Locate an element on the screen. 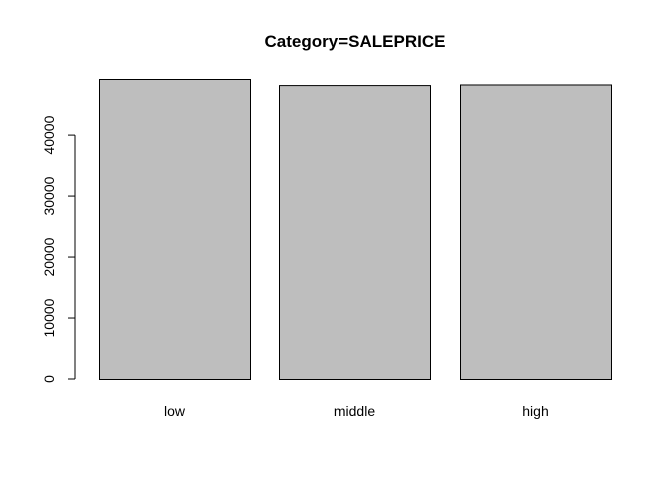 This screenshot has height=480, width=672. bar-low is located at coordinates (175, 229).